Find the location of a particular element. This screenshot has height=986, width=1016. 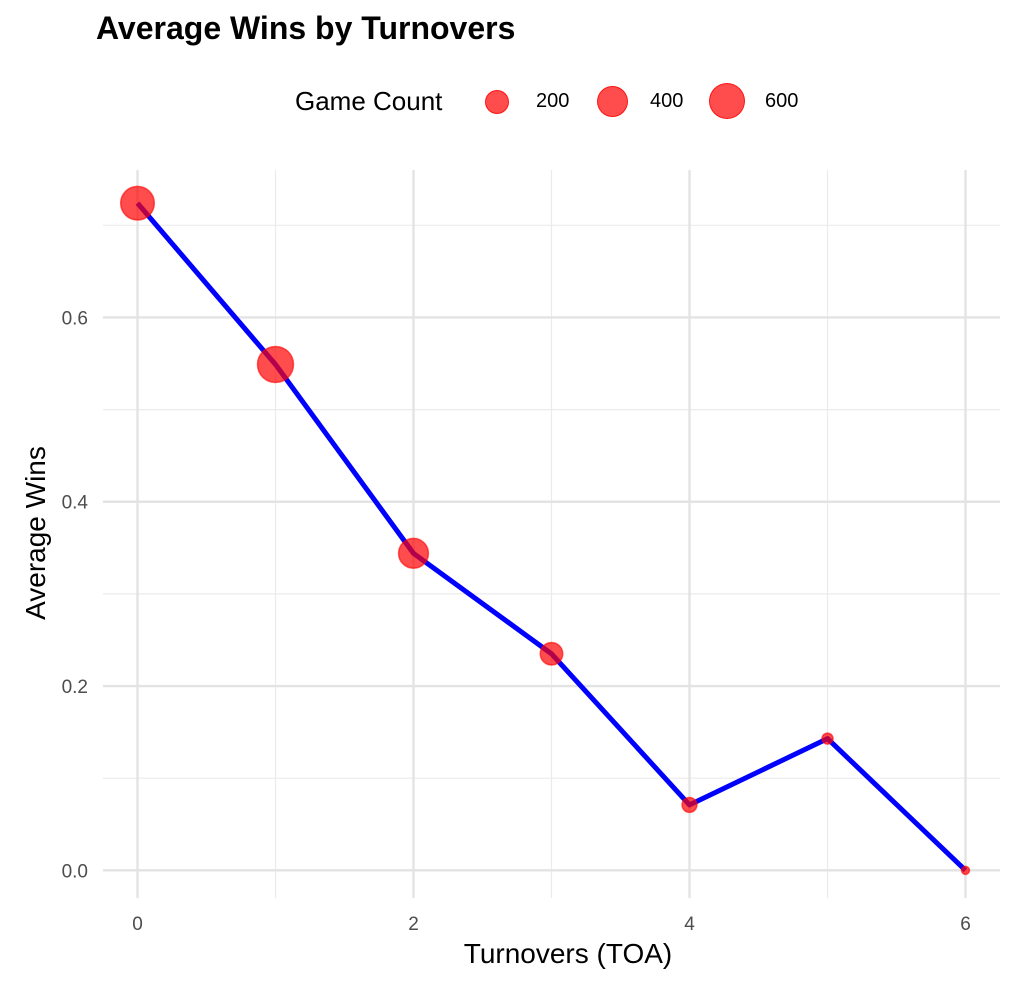

legend-title: Game Count is located at coordinates (369, 101).